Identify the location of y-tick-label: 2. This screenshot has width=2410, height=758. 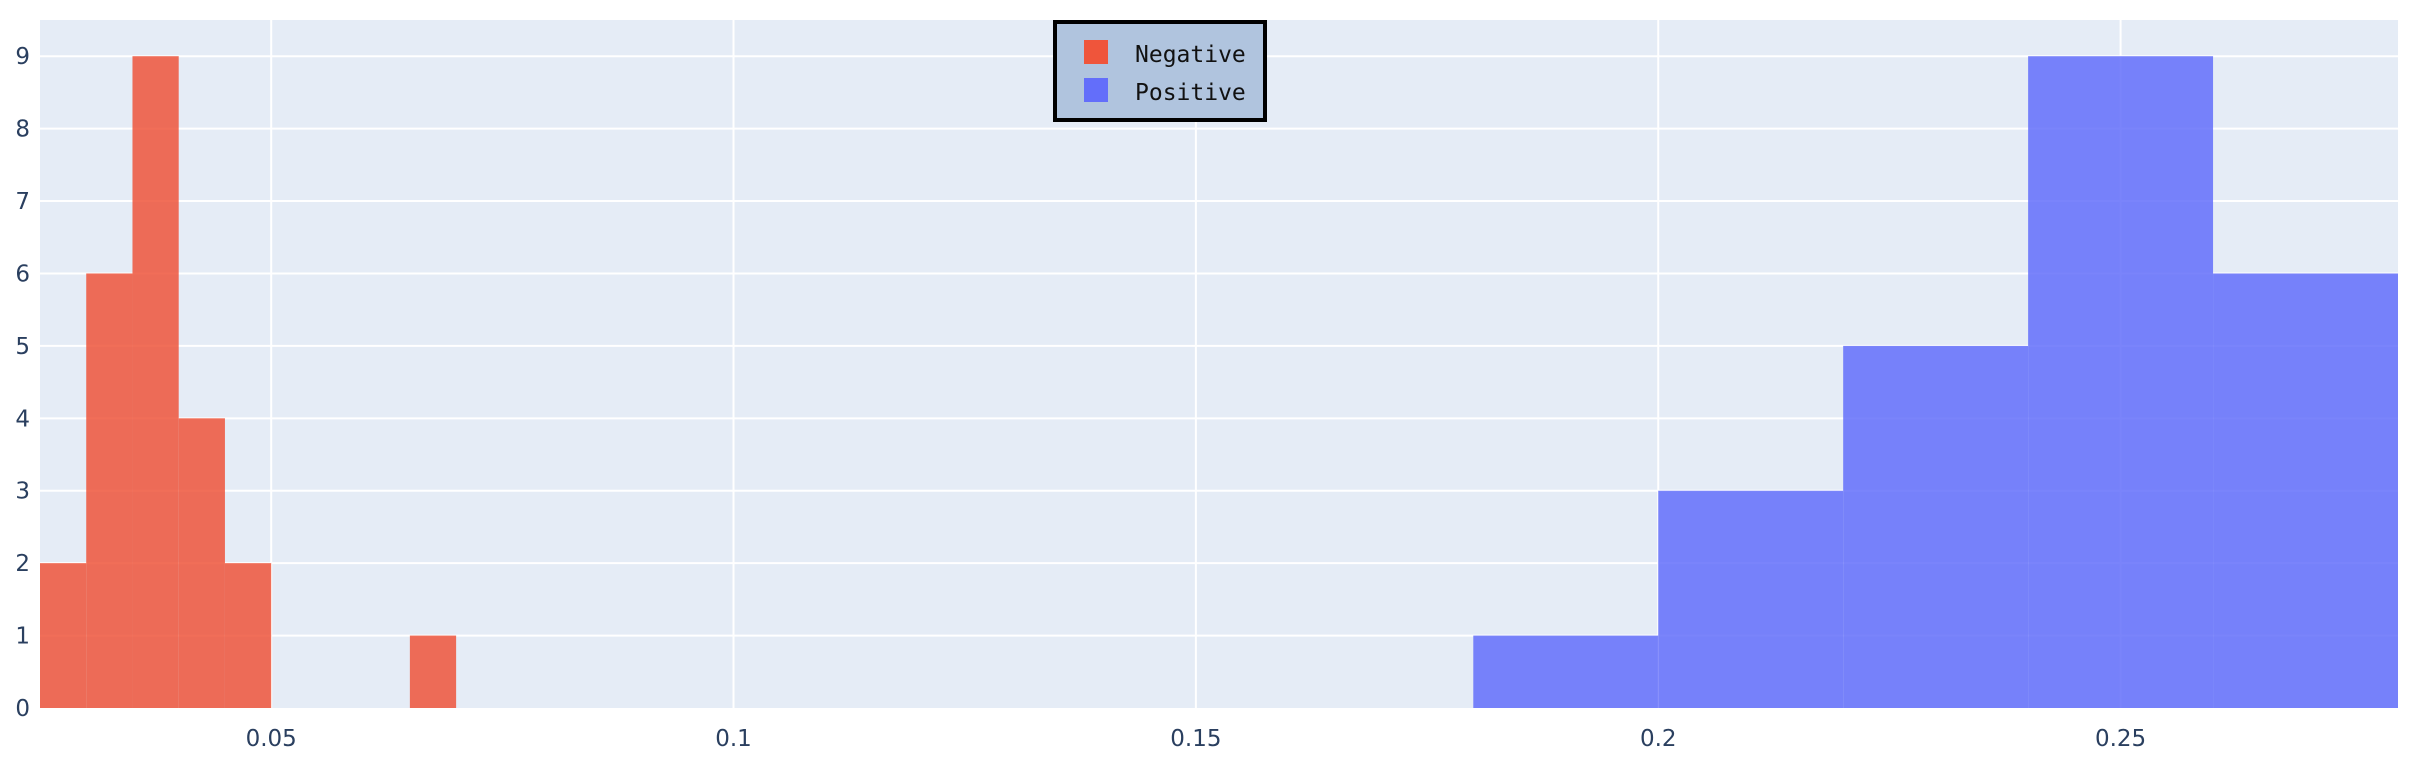
(22, 564).